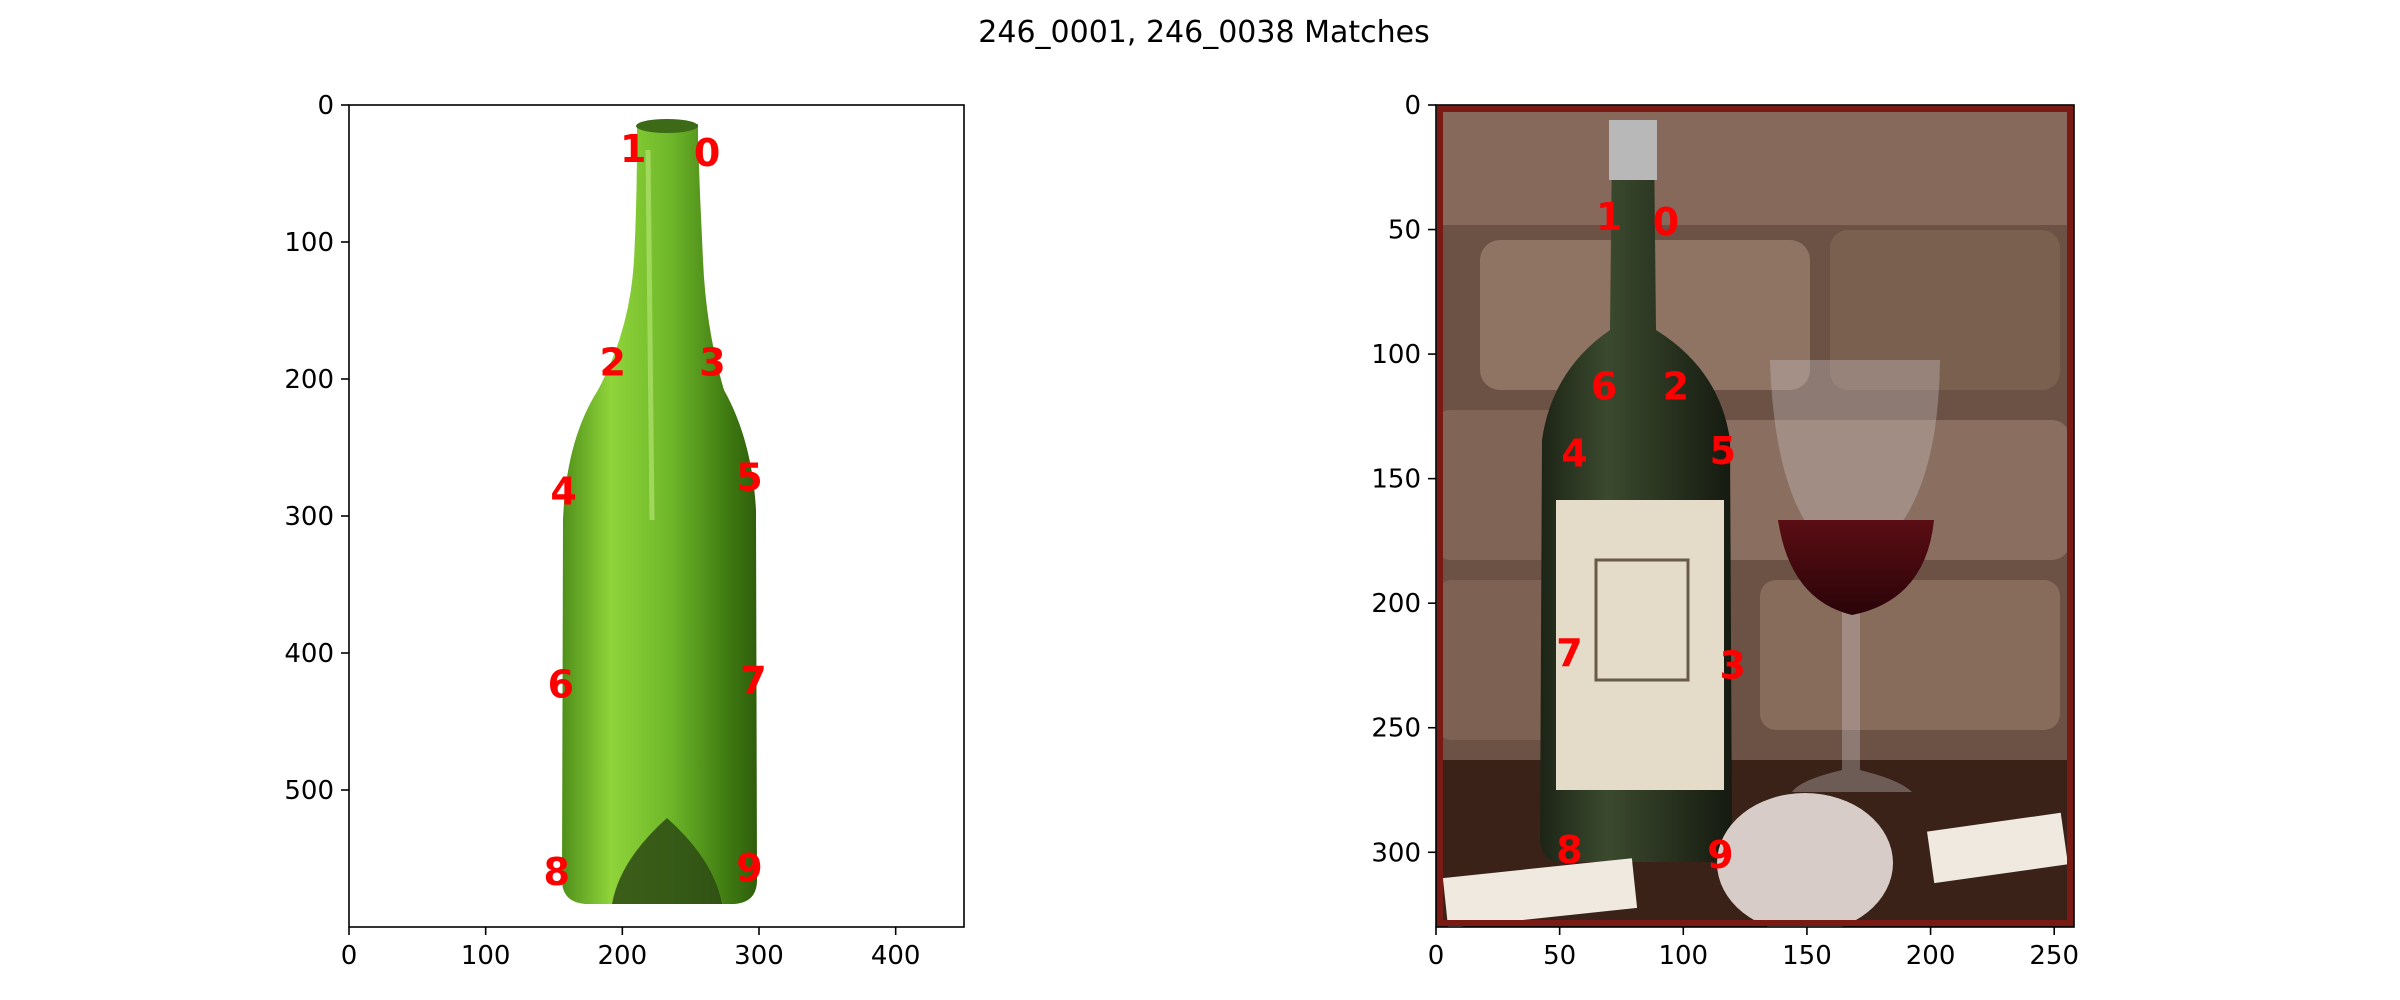 The width and height of the screenshot is (2400, 1000). I want to click on green-bottle, so click(659, 514).